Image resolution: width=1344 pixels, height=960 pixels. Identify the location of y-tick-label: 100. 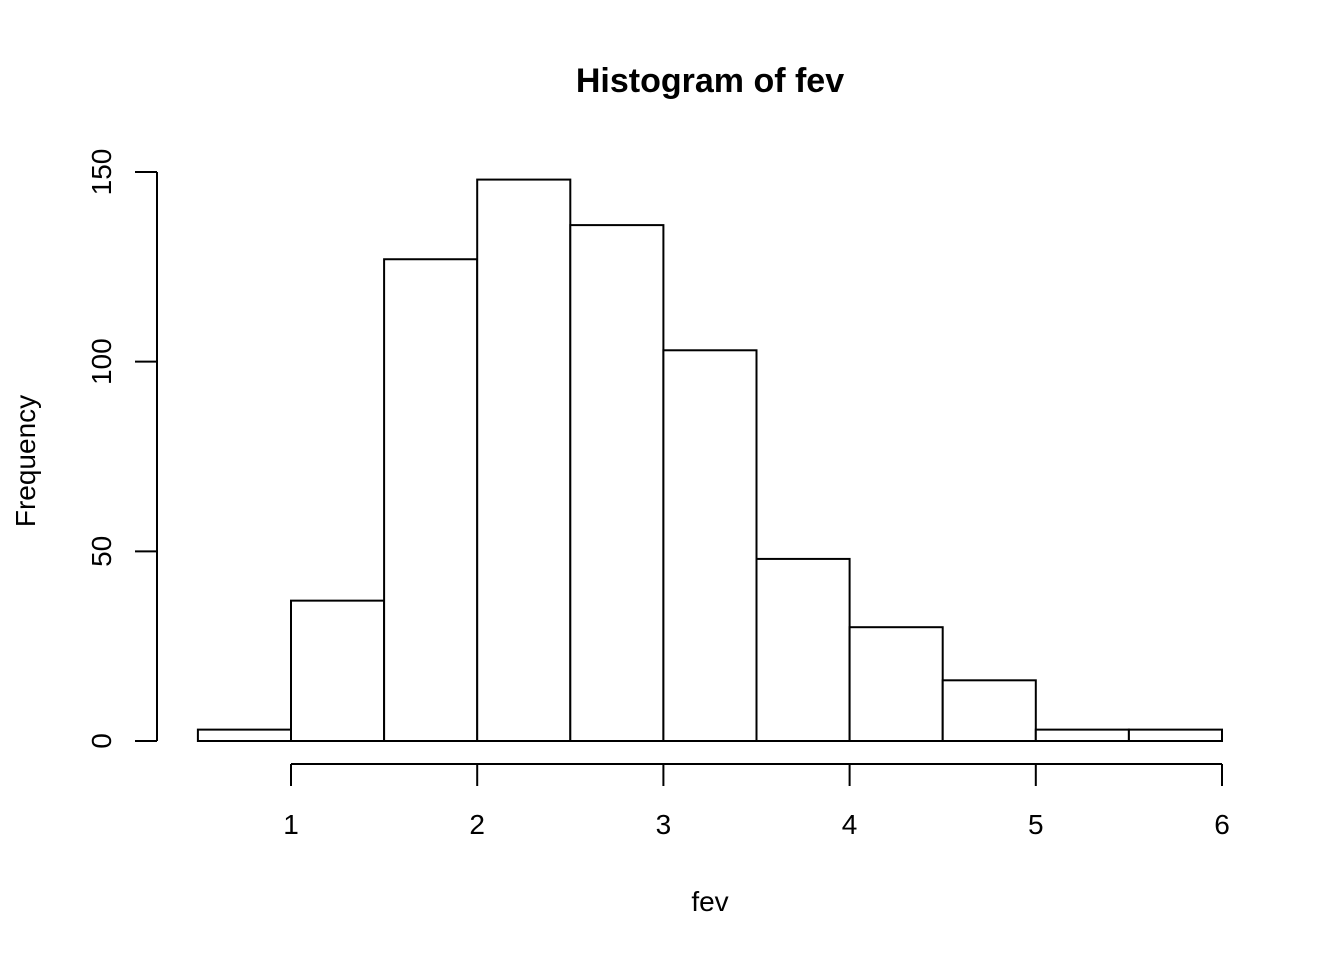
(101, 361).